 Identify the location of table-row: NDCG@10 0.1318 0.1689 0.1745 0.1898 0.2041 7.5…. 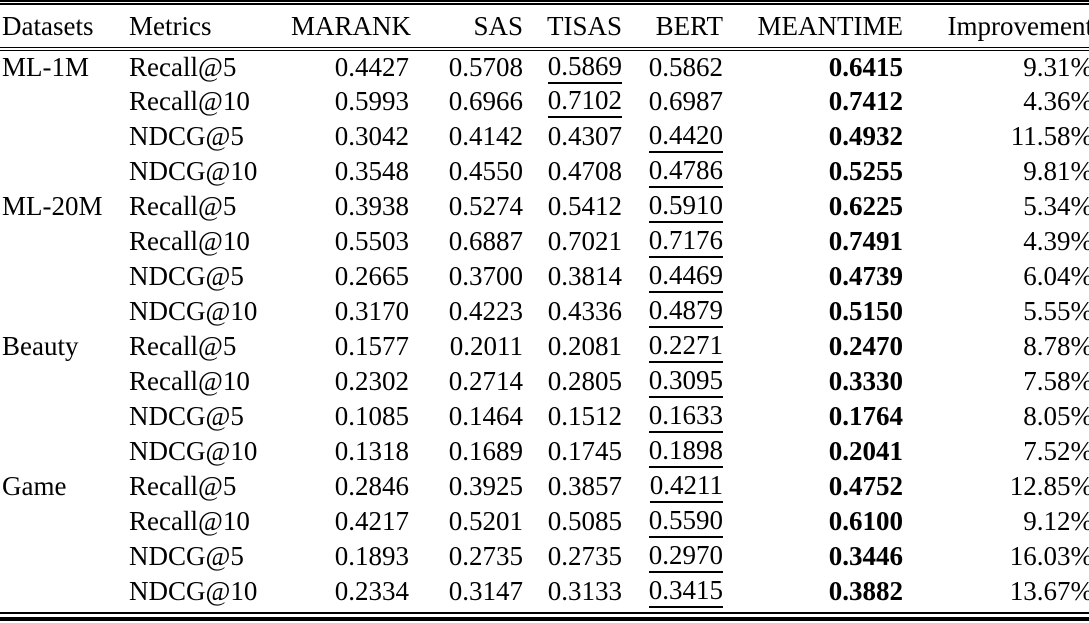
(544, 451).